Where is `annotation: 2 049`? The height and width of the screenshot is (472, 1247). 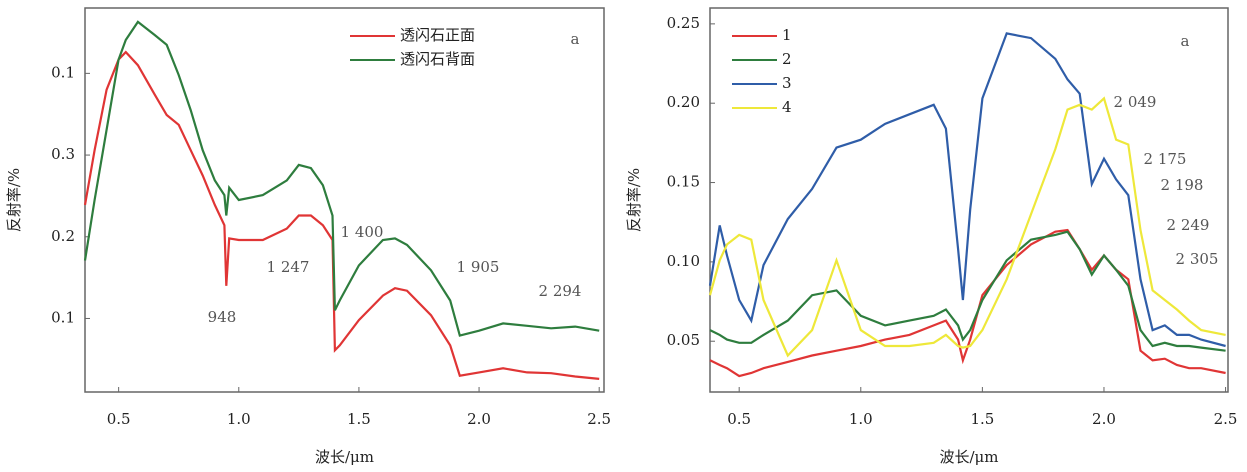
annotation: 2 049 is located at coordinates (1135, 102).